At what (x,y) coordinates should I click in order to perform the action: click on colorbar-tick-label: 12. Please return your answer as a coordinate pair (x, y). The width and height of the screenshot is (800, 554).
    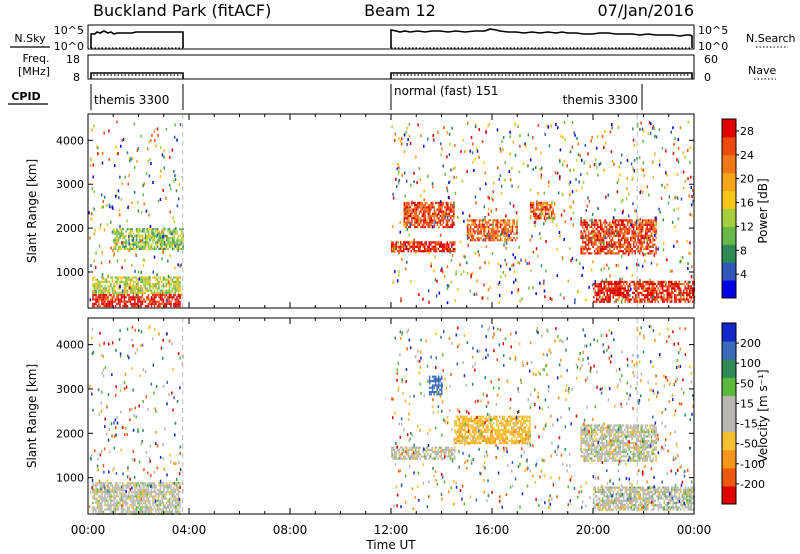
    Looking at the image, I should click on (747, 226).